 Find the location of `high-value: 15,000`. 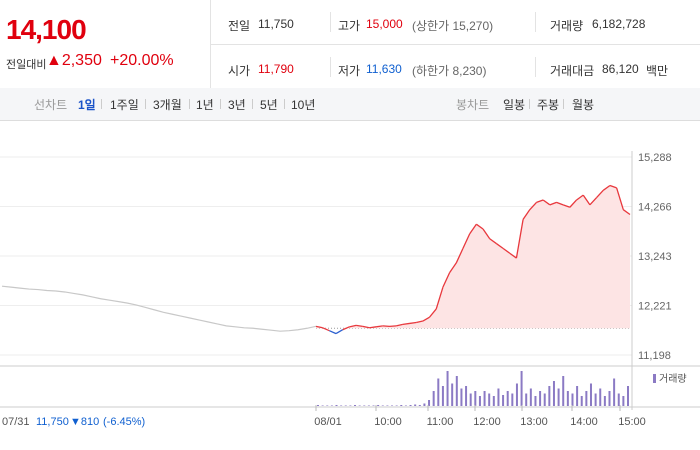

high-value: 15,000 is located at coordinates (384, 24).